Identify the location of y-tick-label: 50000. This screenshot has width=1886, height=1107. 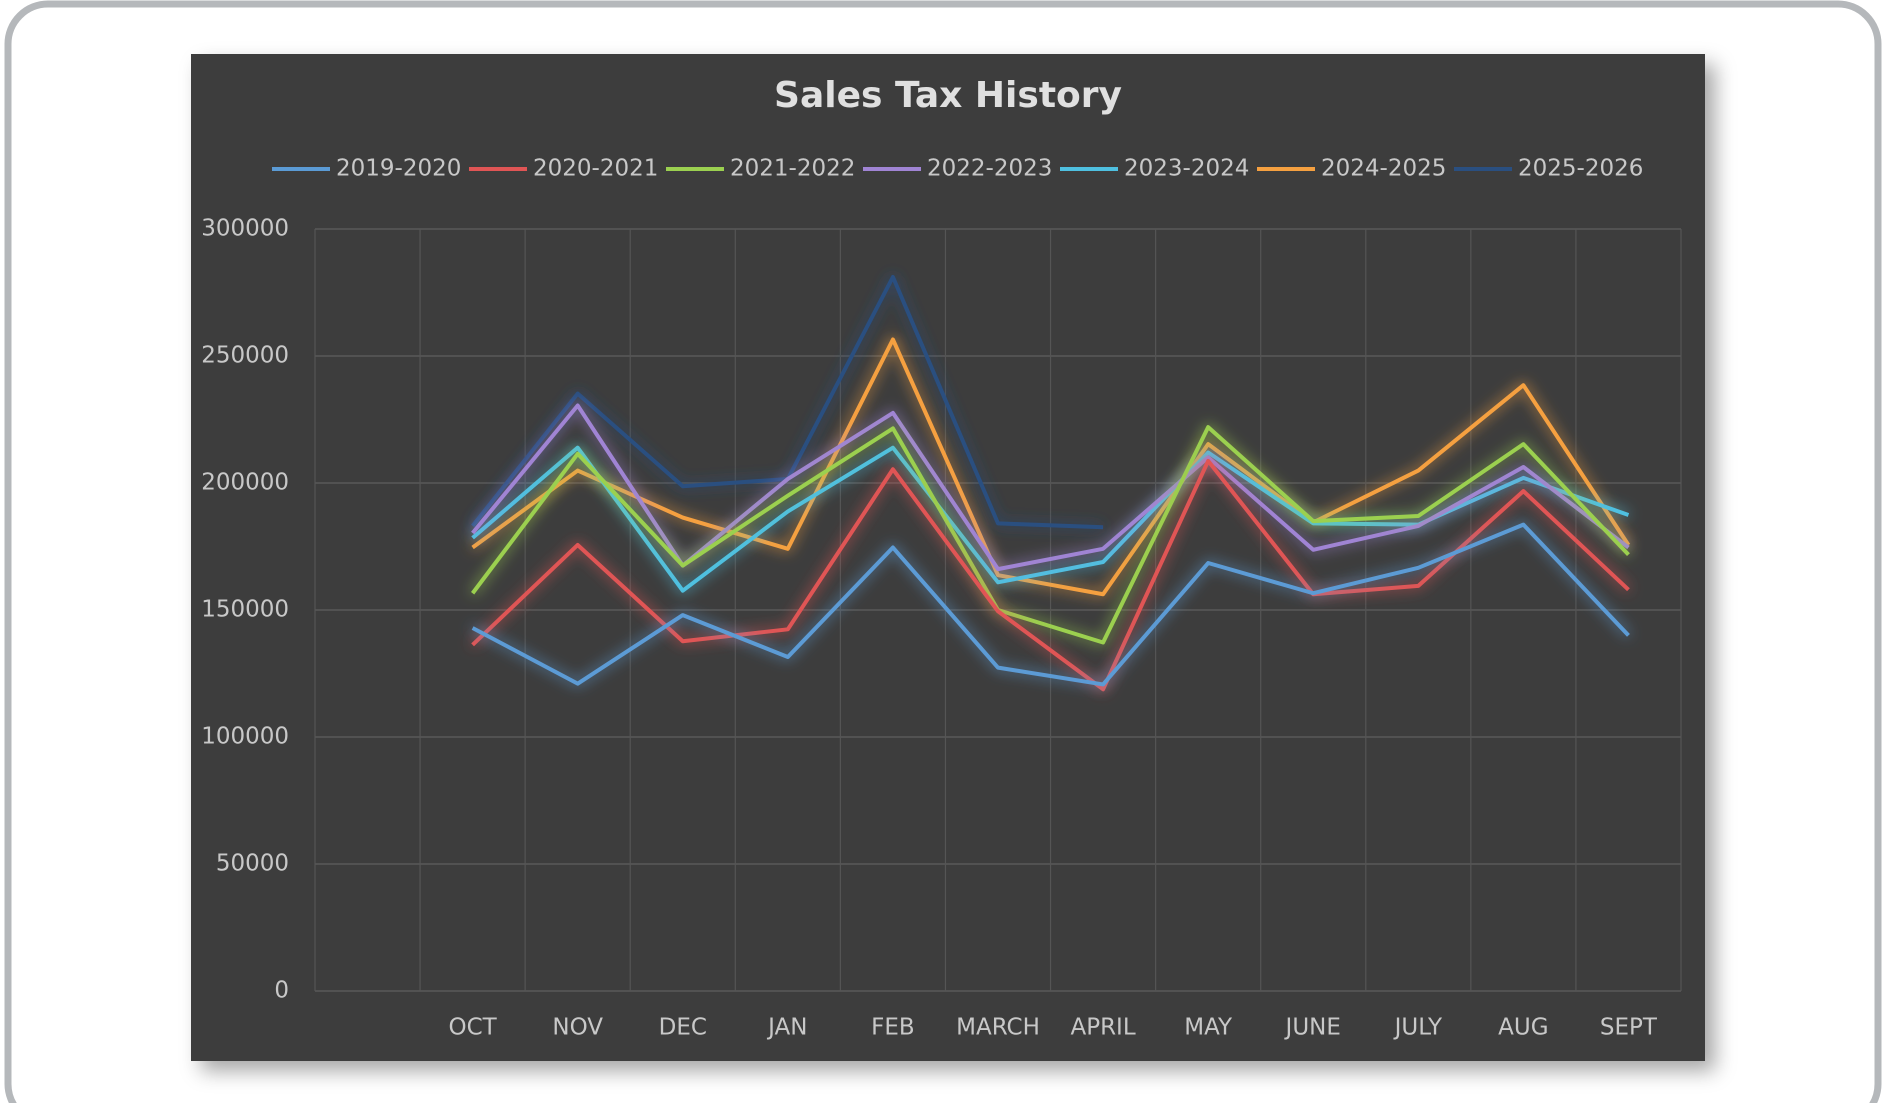
(252, 864).